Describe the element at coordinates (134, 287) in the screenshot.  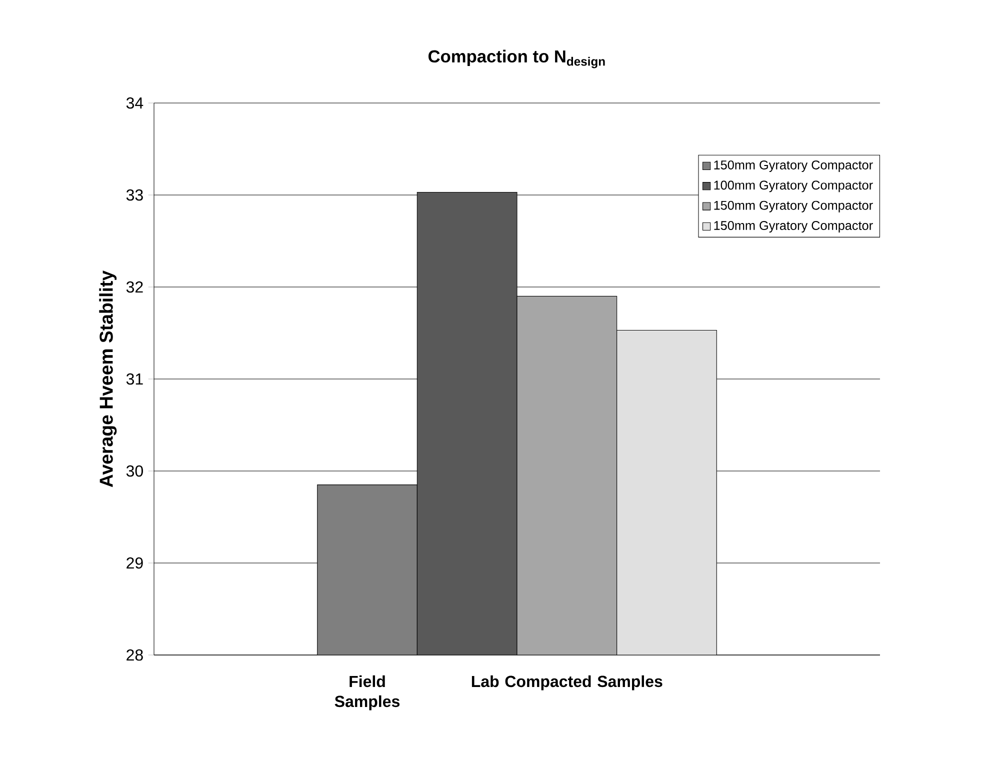
I see `y-tick-label: 32` at that location.